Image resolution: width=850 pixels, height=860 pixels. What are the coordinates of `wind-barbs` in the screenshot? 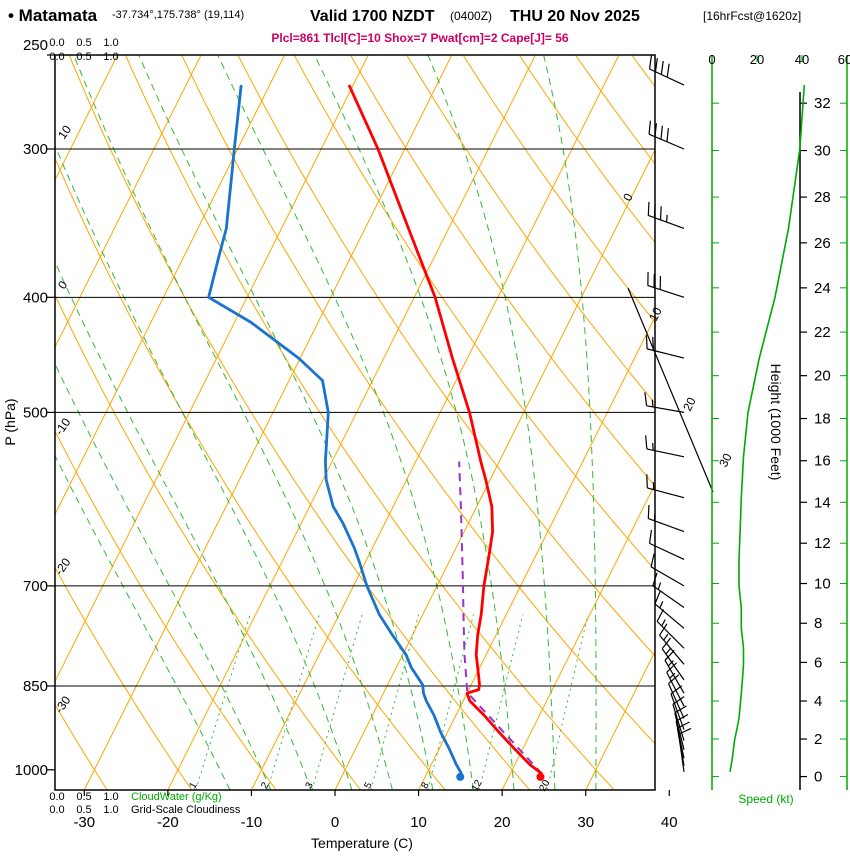 It's located at (668, 413).